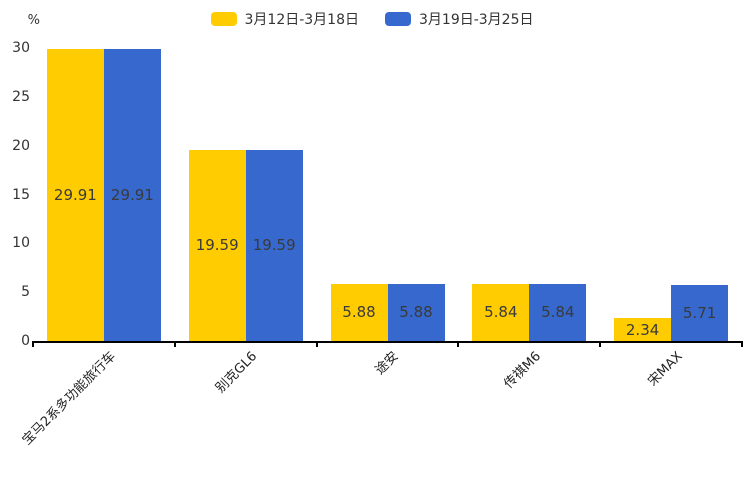  I want to click on legend-item-2: 3月19日-3月25日, so click(459, 19).